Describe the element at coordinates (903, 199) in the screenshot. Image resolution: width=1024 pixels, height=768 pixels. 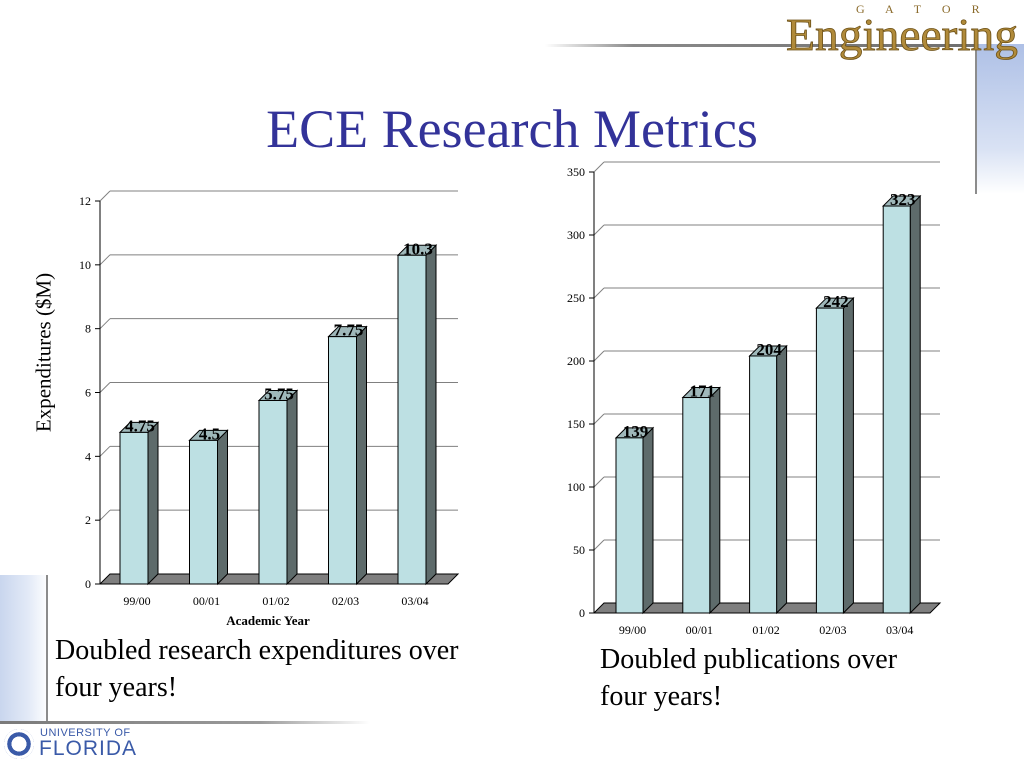
I see `right-chart-data-label: 323` at that location.